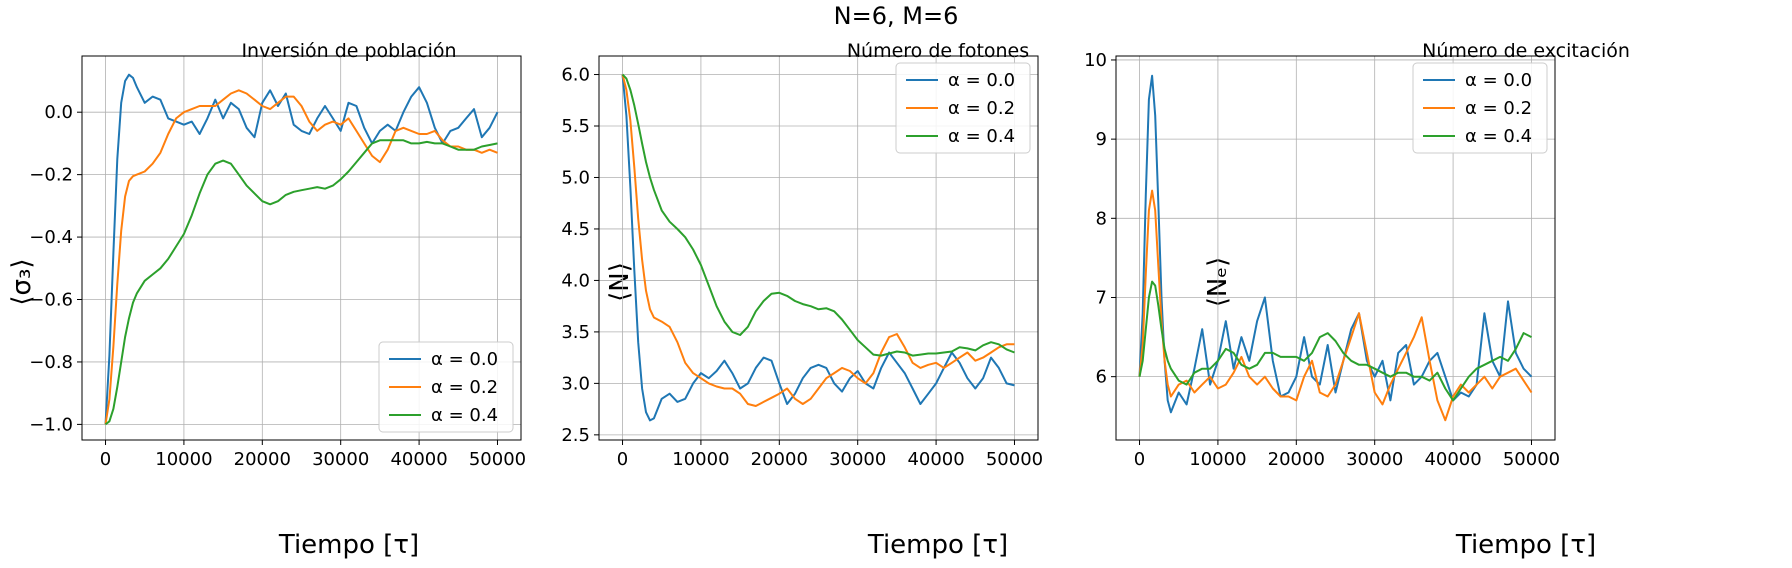  Describe the element at coordinates (938, 51) in the screenshot. I see `chart-title: Número de fotones` at that location.